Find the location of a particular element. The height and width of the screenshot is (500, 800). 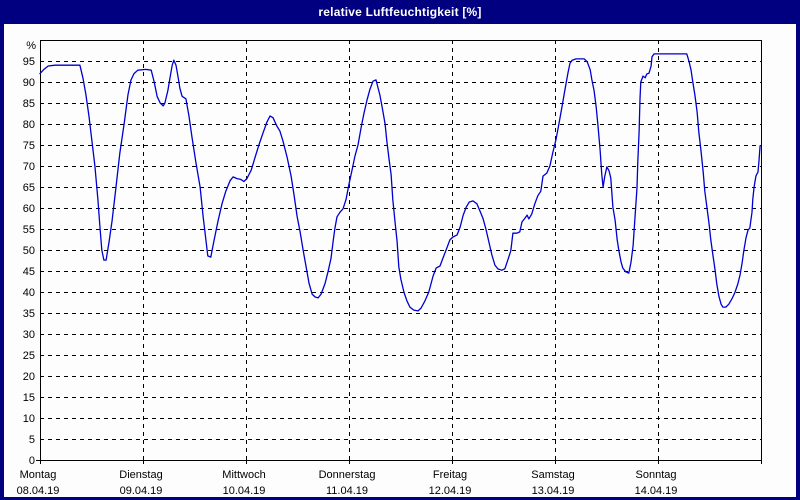

svg-text: 95 is located at coordinates (29, 62).